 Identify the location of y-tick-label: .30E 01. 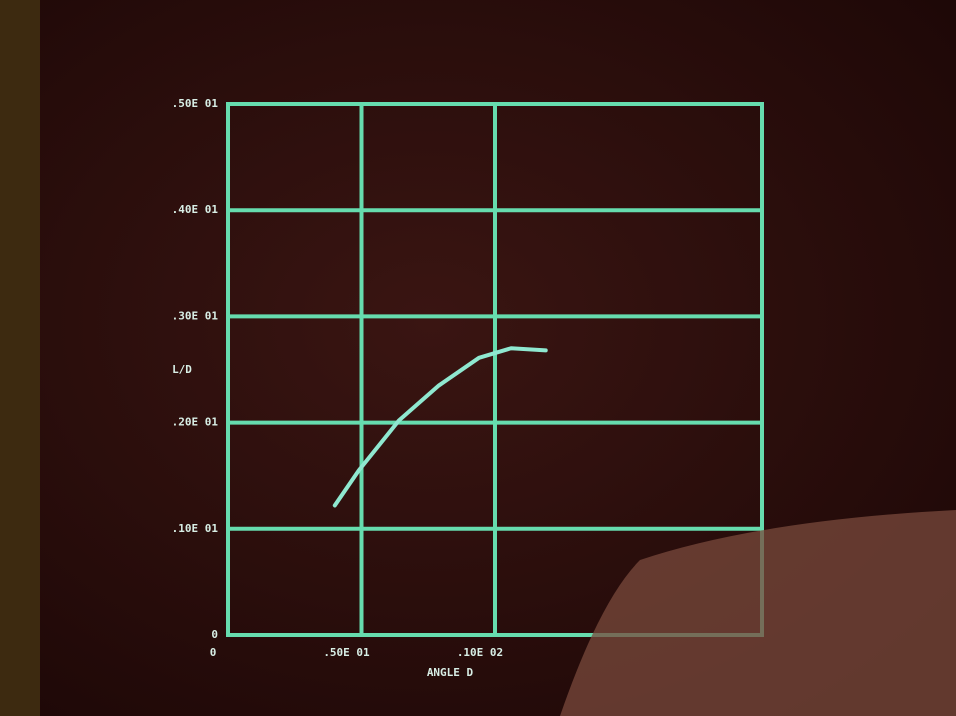
(195, 315).